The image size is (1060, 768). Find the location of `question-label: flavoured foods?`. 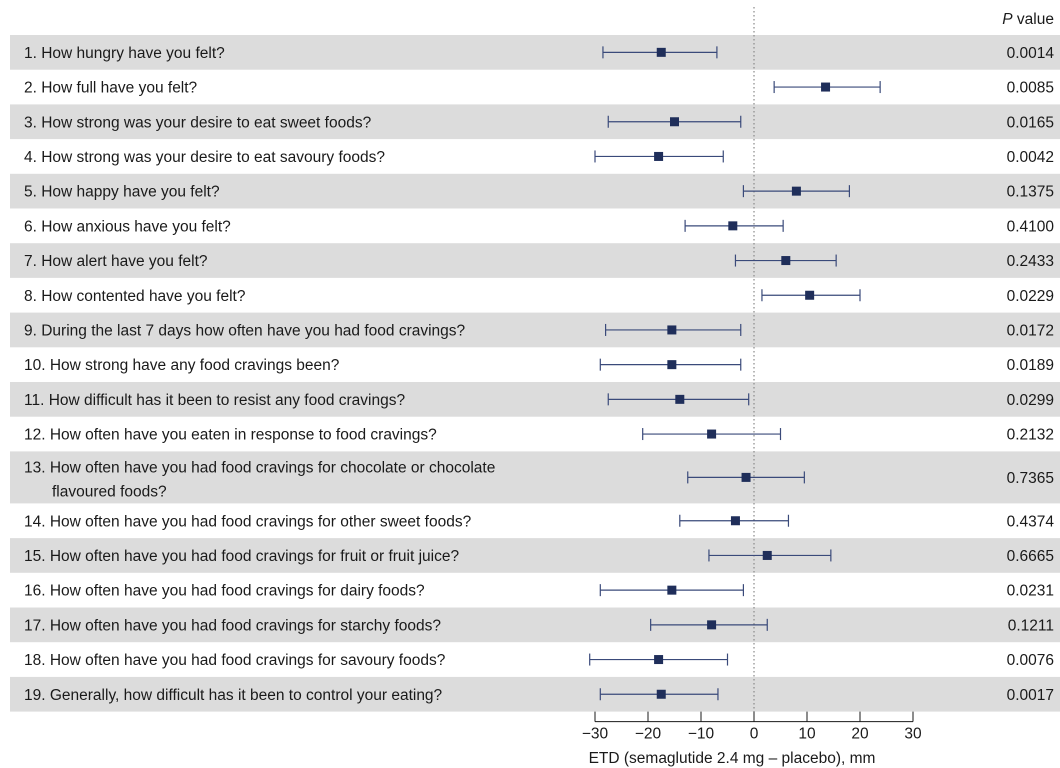

question-label: flavoured foods? is located at coordinates (109, 491).